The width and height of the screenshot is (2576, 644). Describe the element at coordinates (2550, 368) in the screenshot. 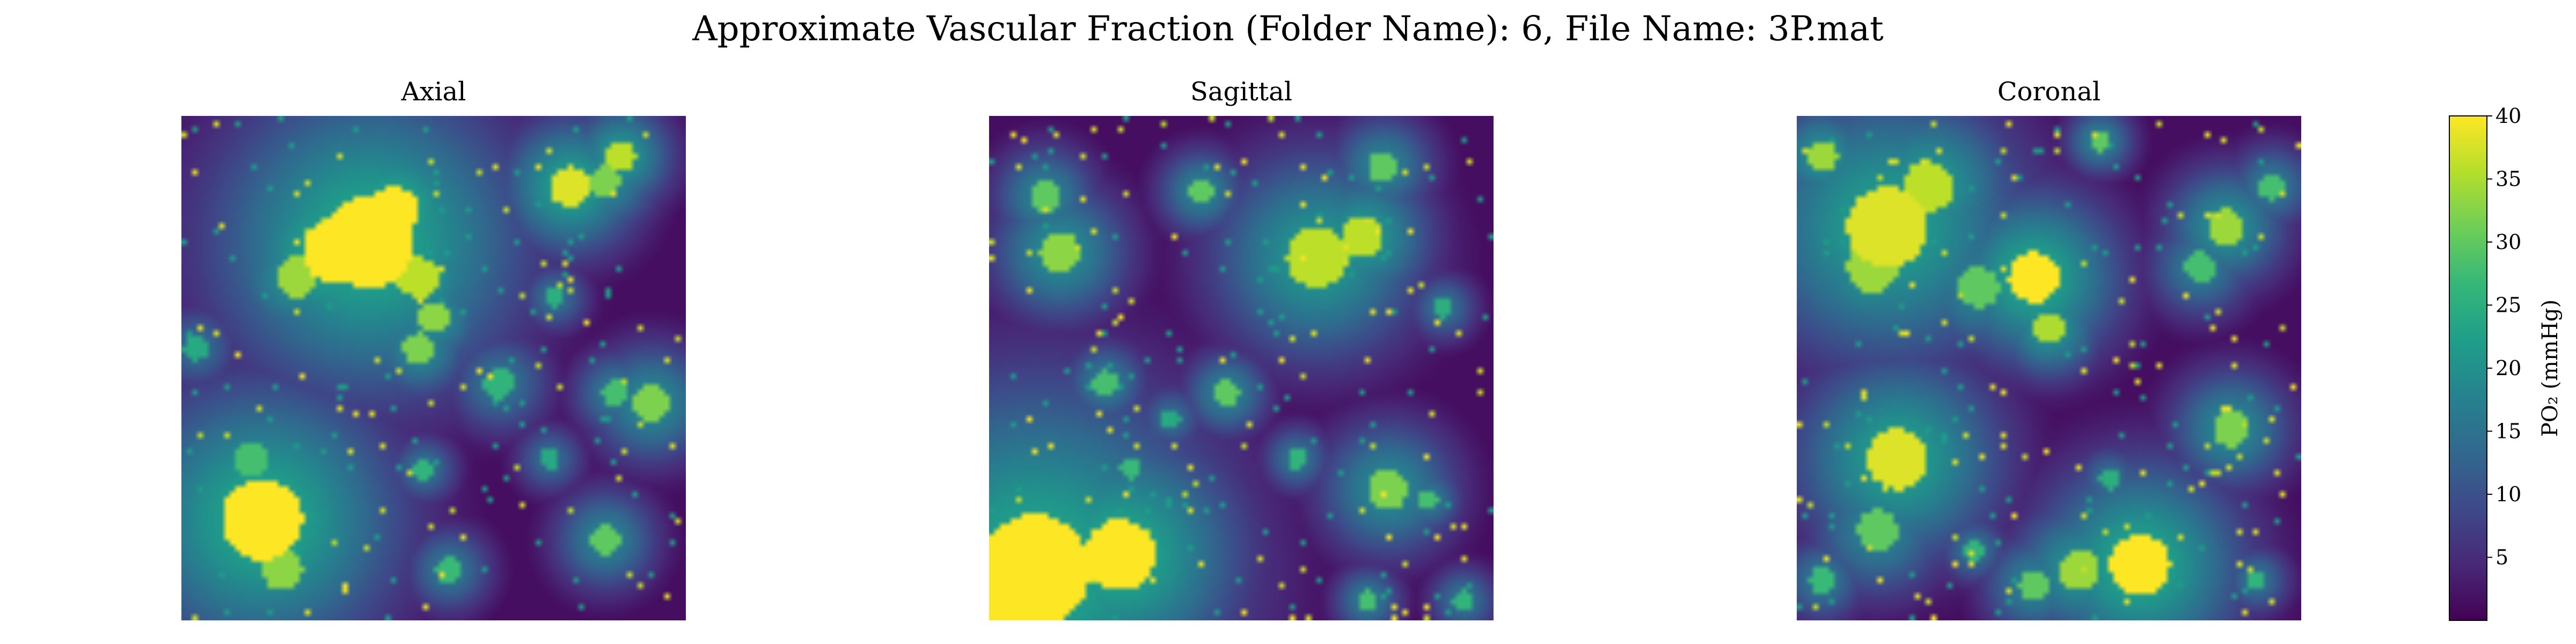

I see `colorbar-label: PO₂ (mmHg)` at that location.